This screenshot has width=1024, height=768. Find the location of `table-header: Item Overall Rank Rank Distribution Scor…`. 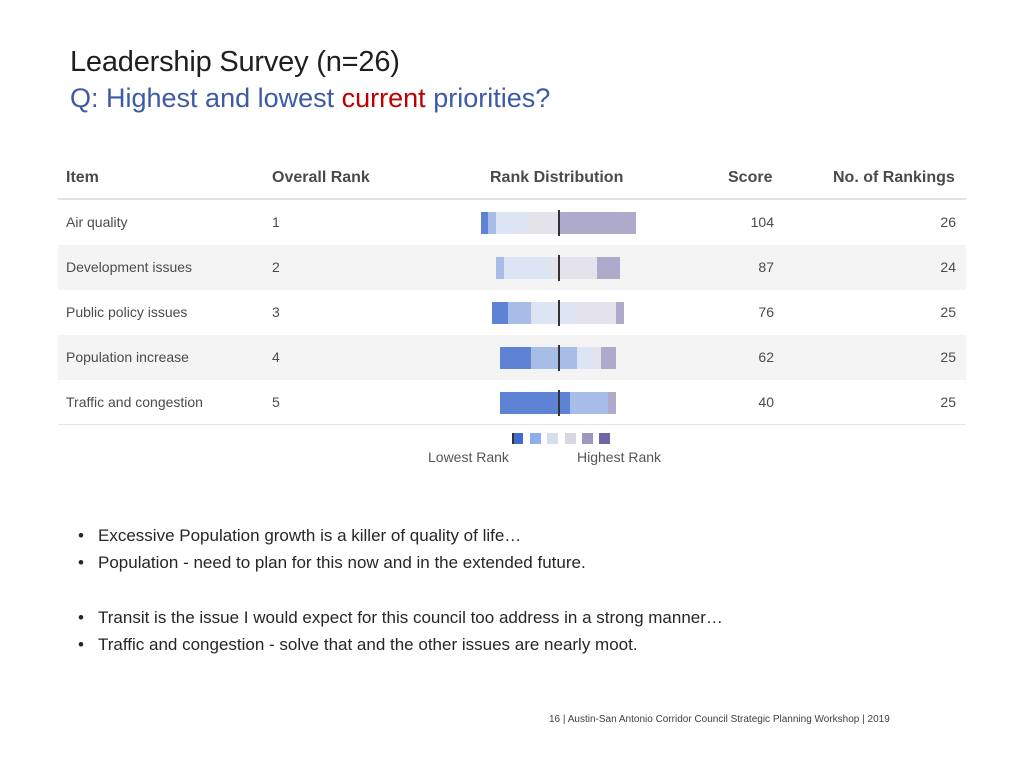

table-header: Item Overall Rank Rank Distribution Scor… is located at coordinates (512, 177).